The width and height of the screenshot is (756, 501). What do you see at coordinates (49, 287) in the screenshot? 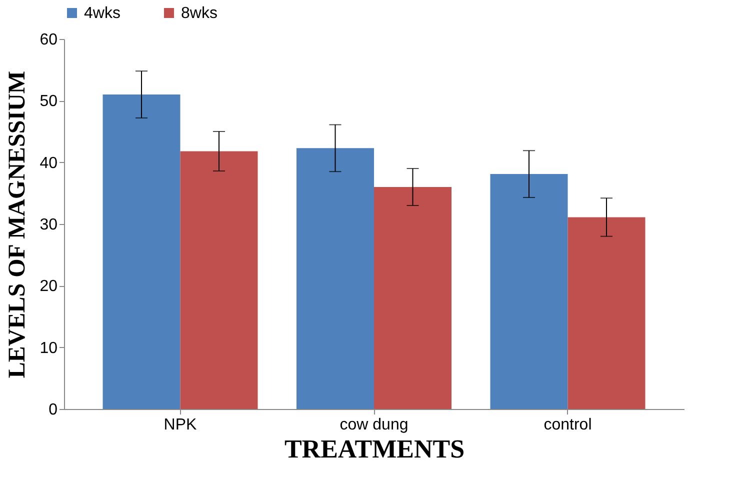
I see `y-tick-label: 20` at bounding box center [49, 287].